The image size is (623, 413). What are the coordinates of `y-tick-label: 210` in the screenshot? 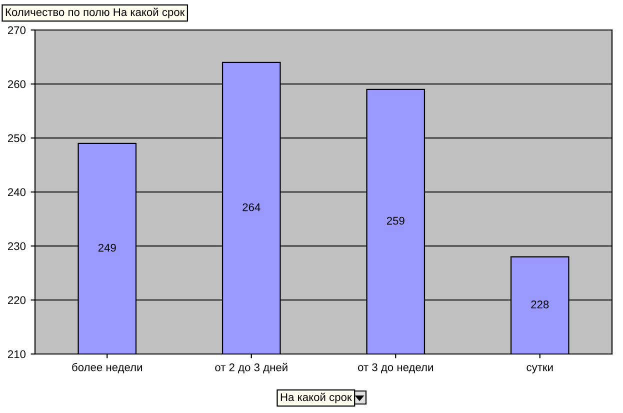 It's located at (17, 354).